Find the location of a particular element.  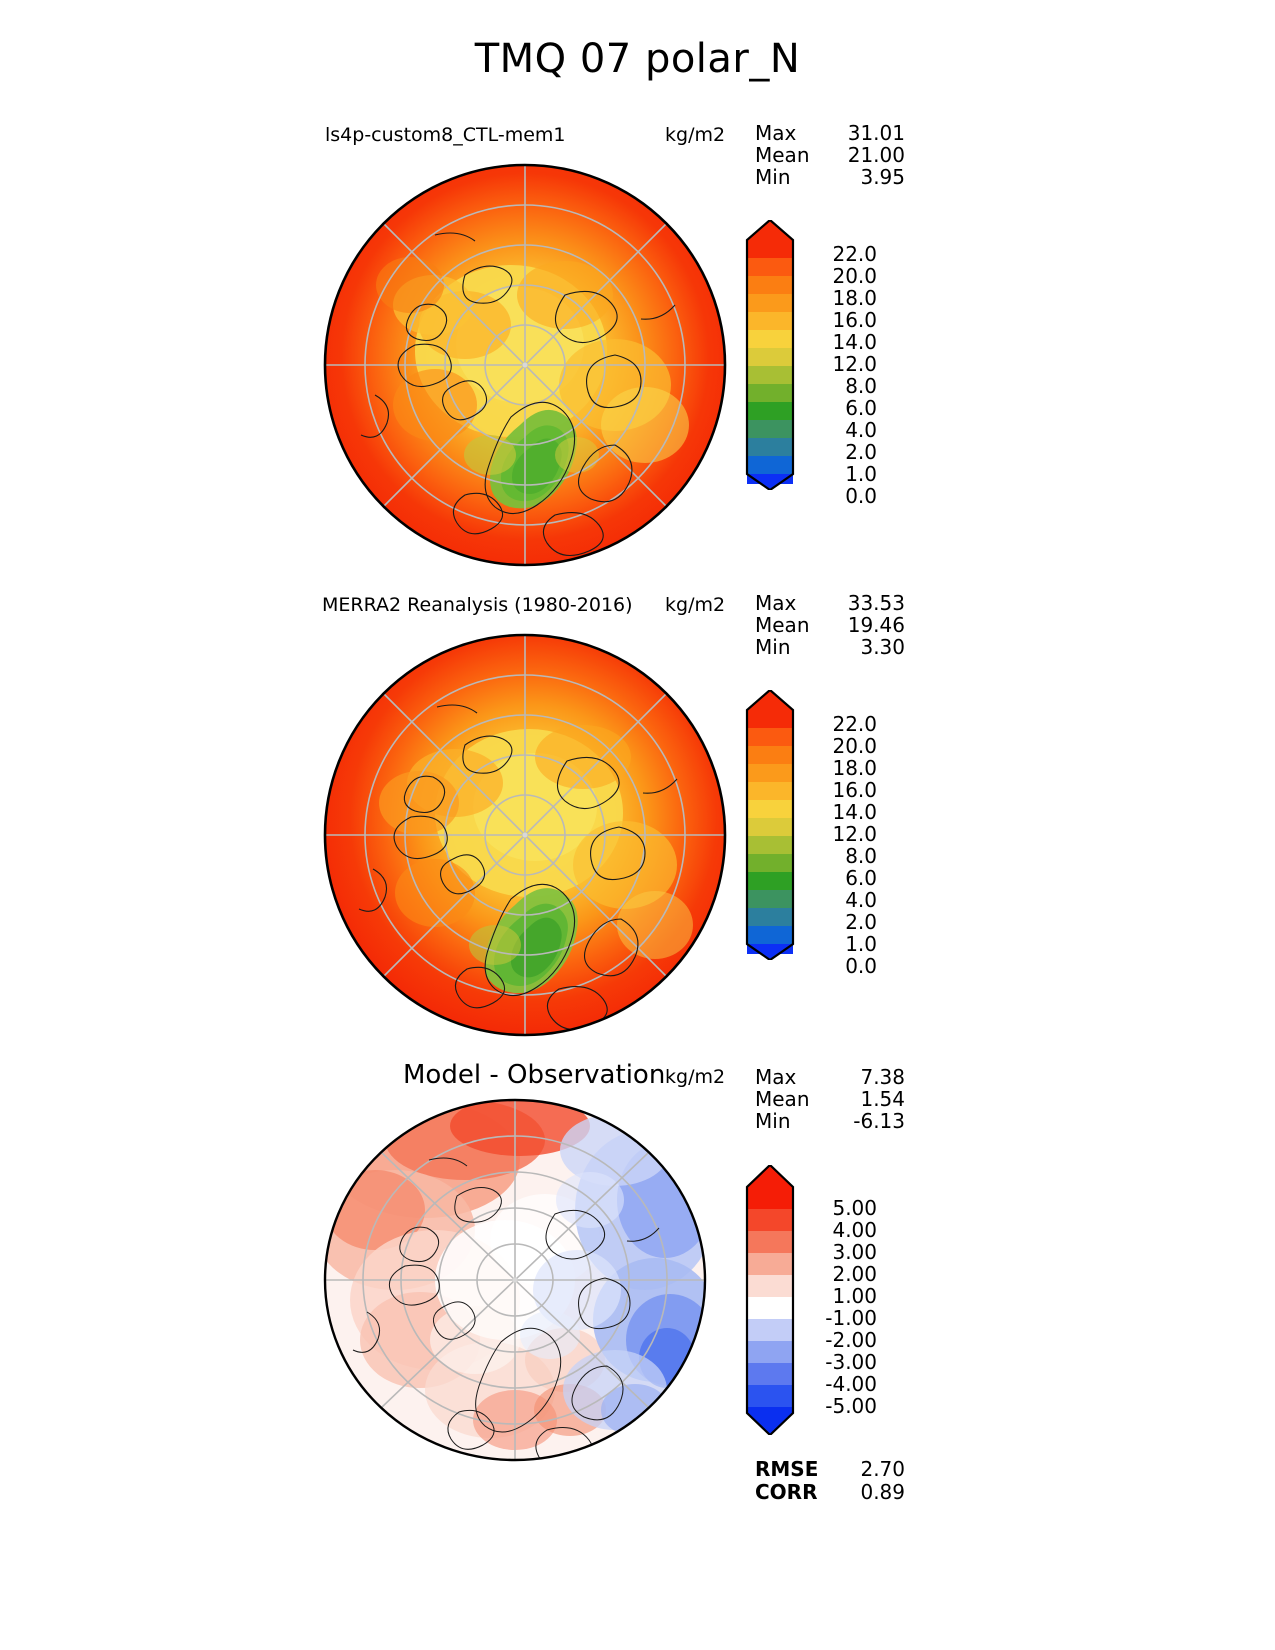

colorbar-svg-model is located at coordinates (770, 355).